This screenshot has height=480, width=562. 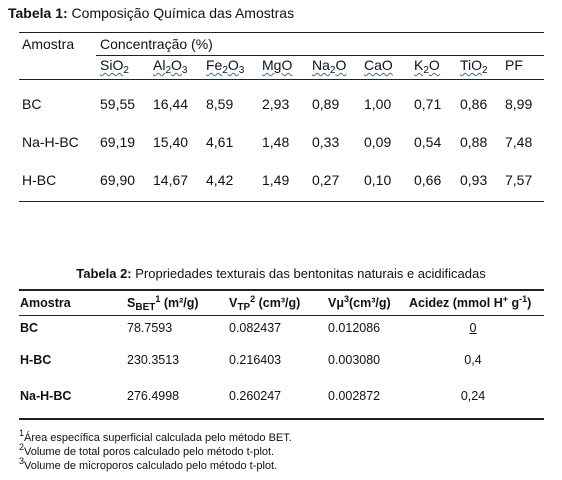 I want to click on table1-cell: 4,61, so click(x=220, y=142).